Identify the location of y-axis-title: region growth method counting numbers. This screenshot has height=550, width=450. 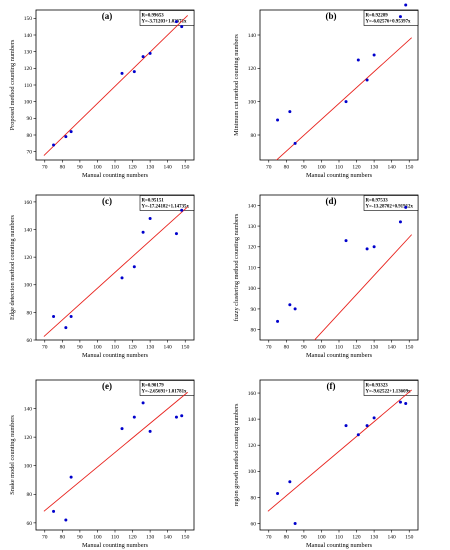
(236, 454).